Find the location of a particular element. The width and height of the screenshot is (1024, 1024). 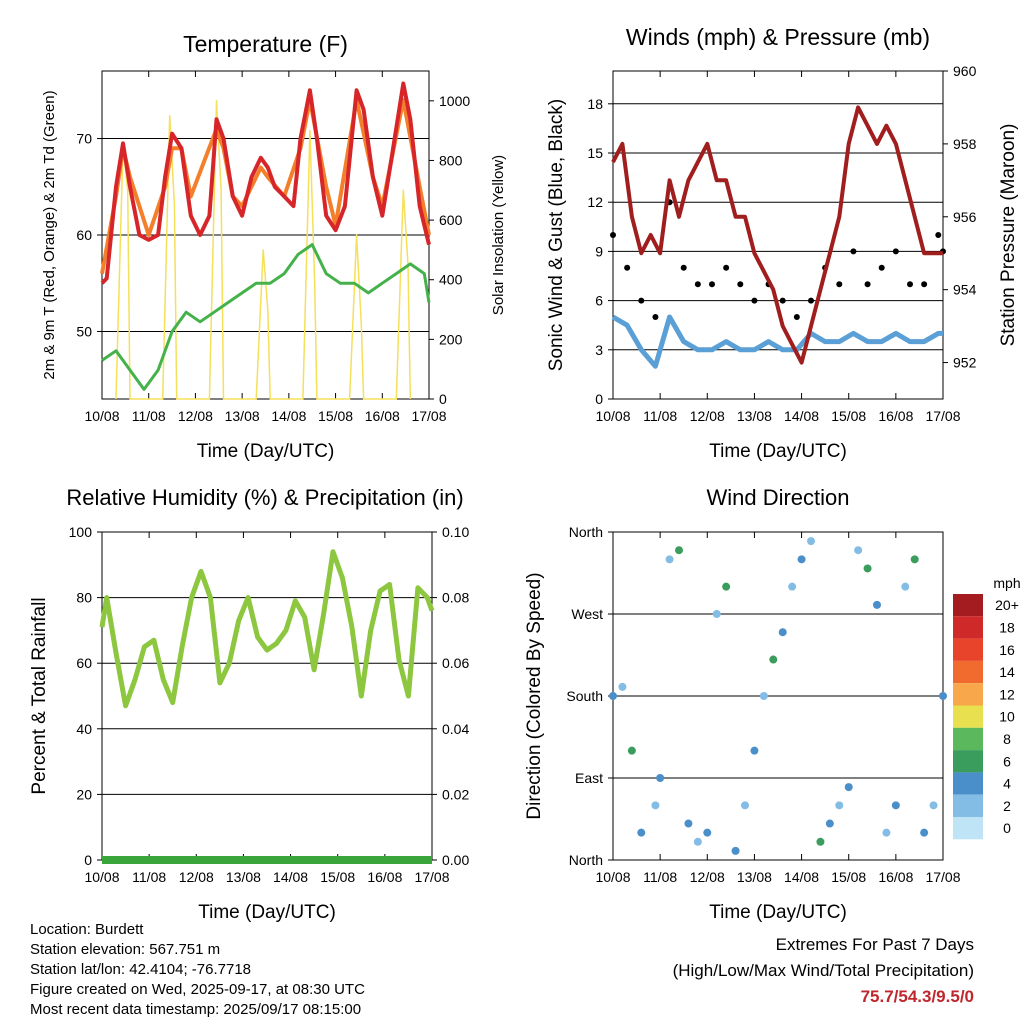

y-tick-label: 40 is located at coordinates (84, 729).